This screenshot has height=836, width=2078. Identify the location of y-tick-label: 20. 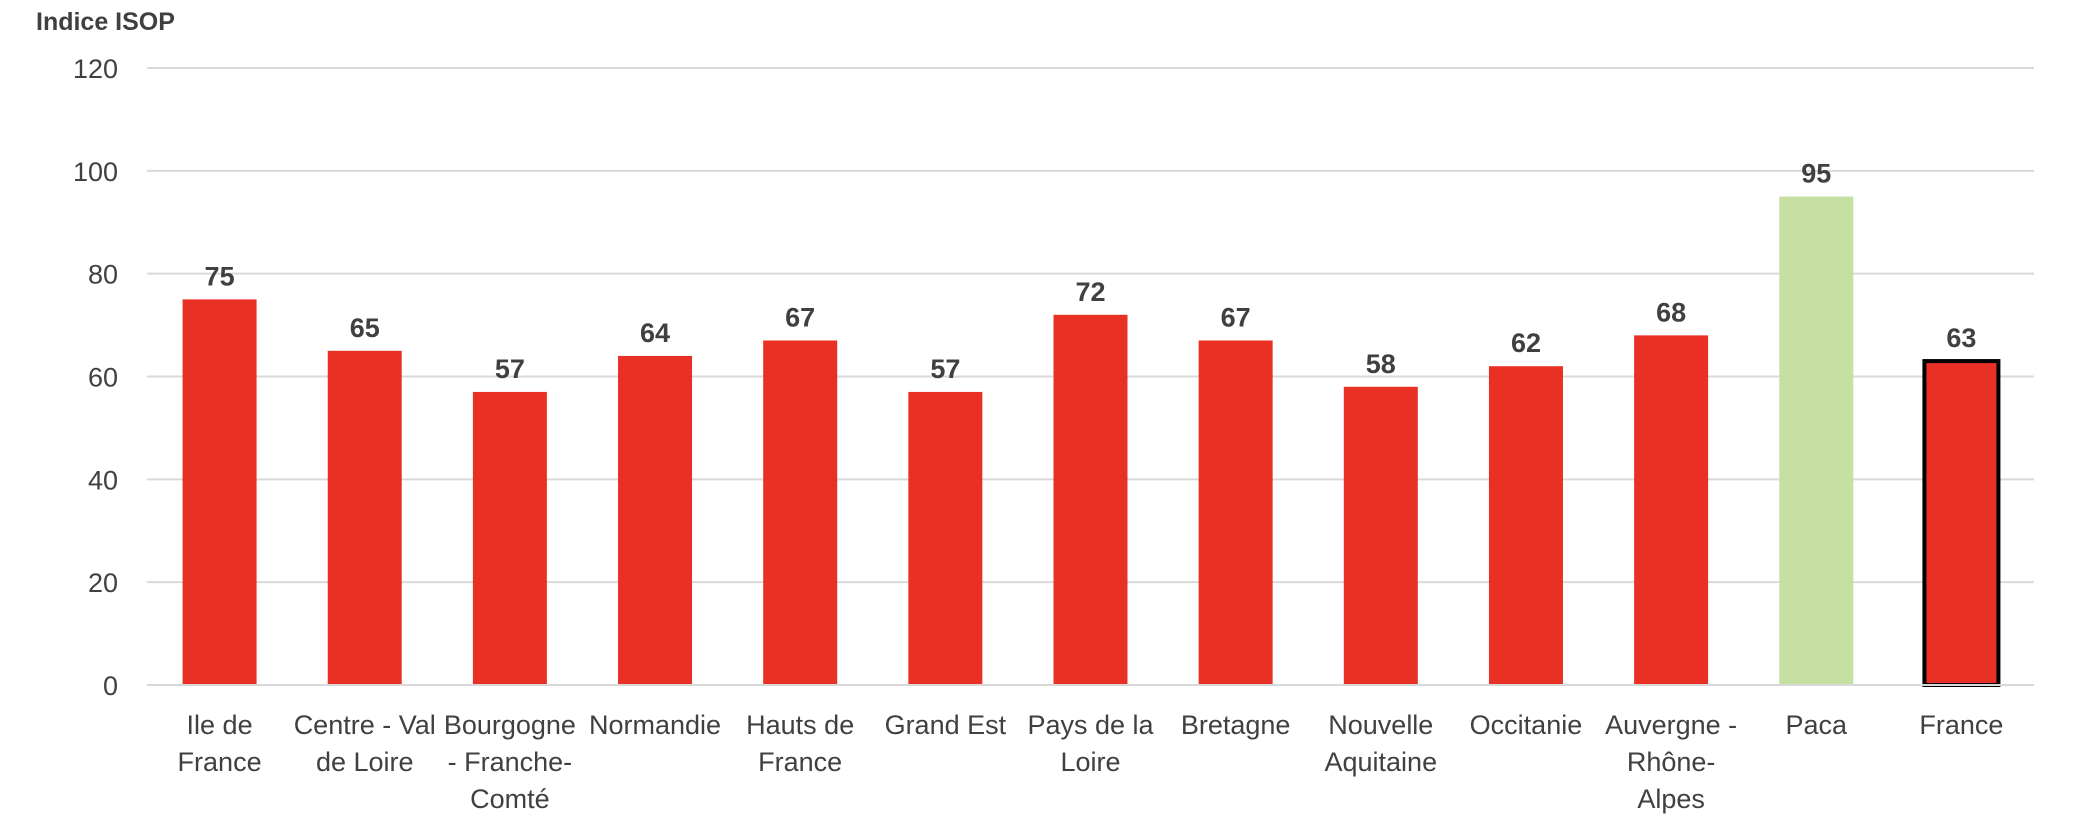
(103, 583).